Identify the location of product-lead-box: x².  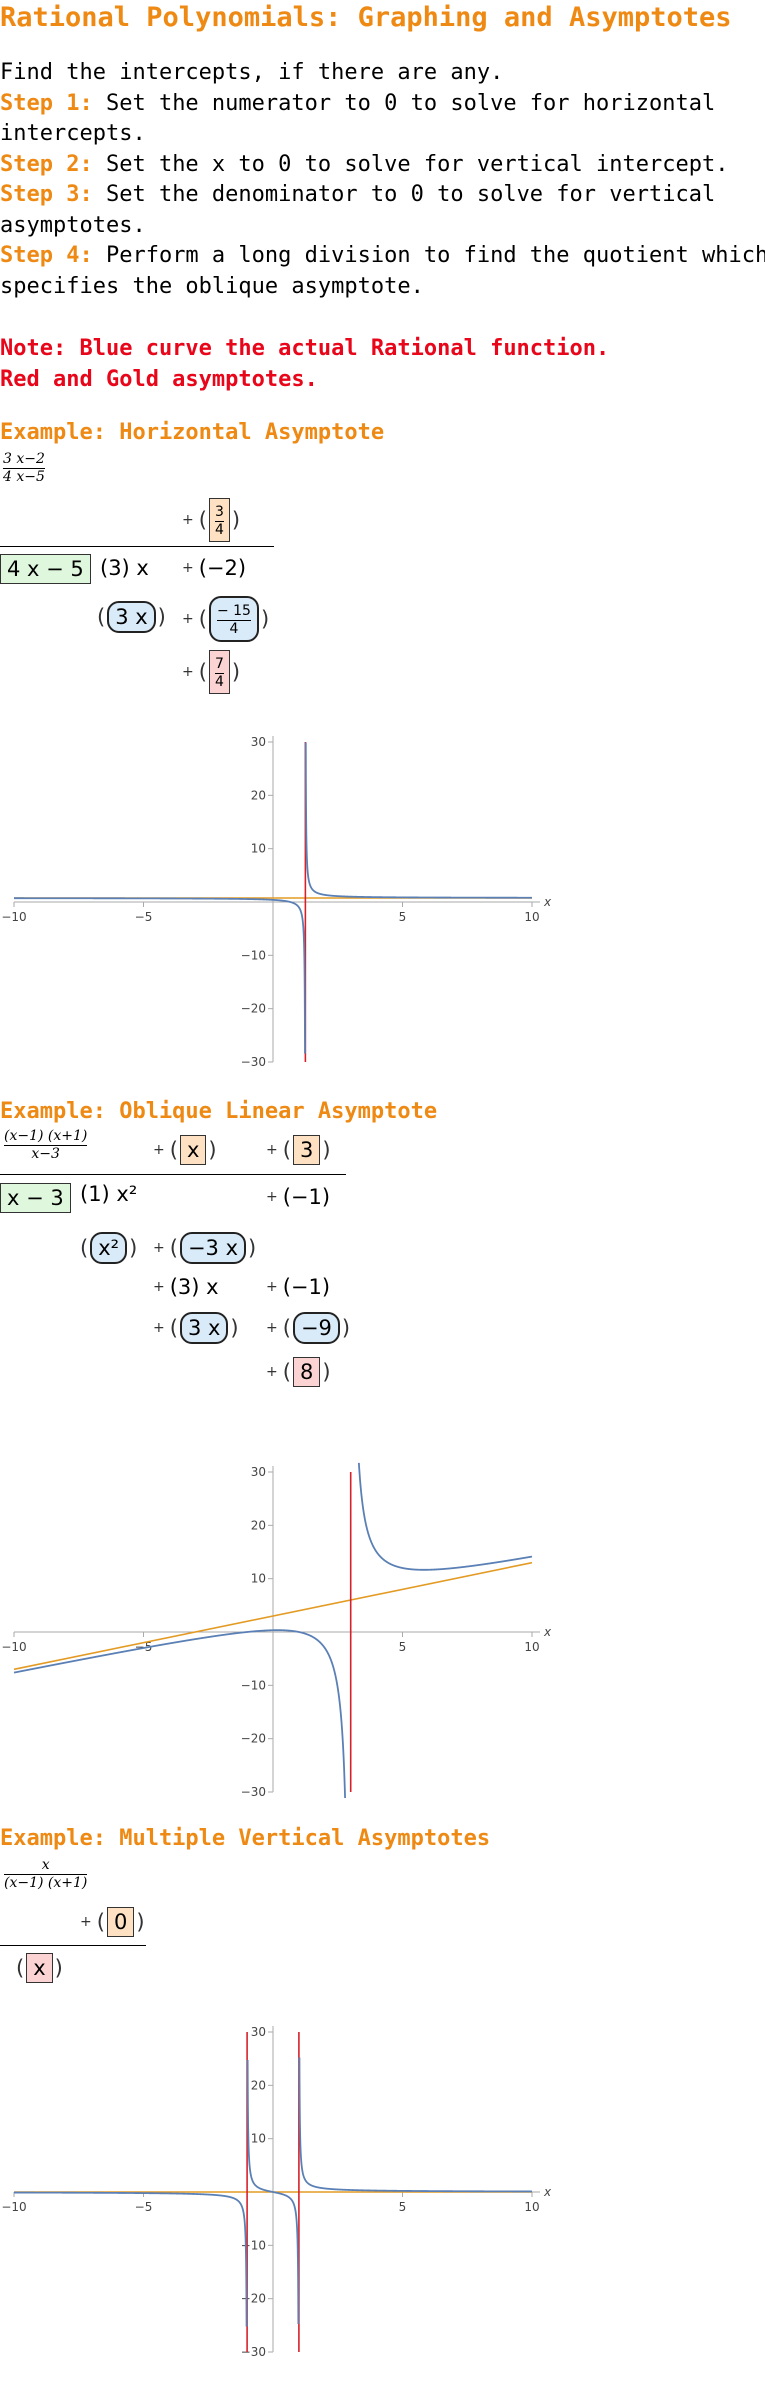
(109, 1248).